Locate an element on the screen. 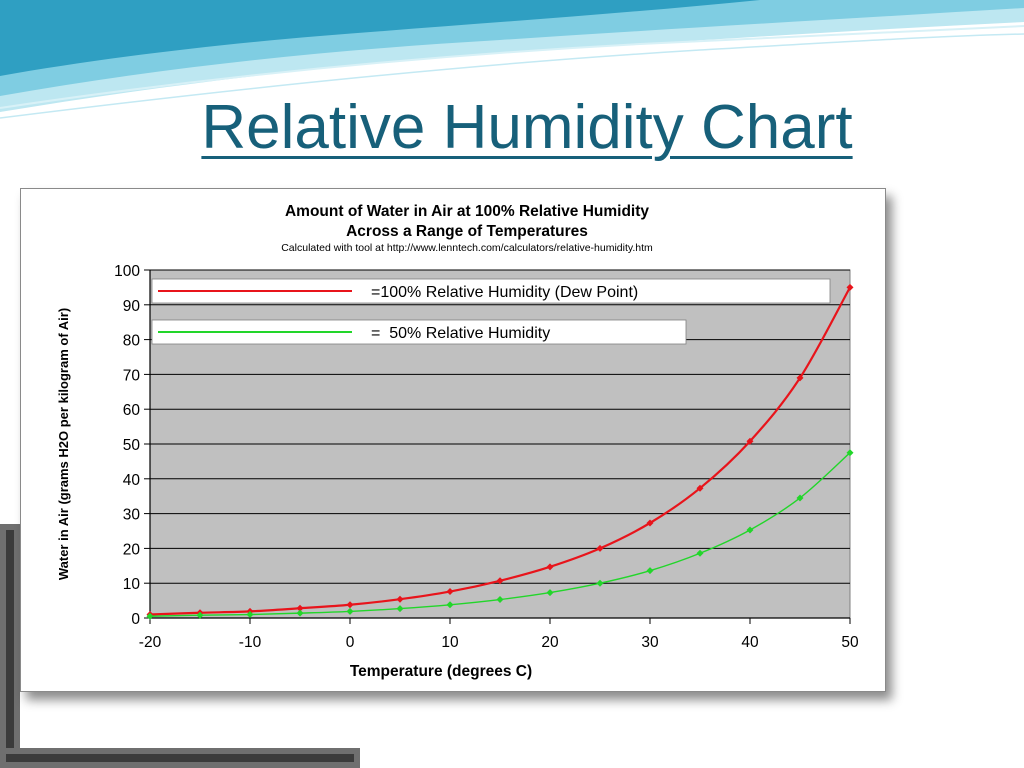 This screenshot has width=1024, height=768. y-tick-label: 100 is located at coordinates (127, 271).